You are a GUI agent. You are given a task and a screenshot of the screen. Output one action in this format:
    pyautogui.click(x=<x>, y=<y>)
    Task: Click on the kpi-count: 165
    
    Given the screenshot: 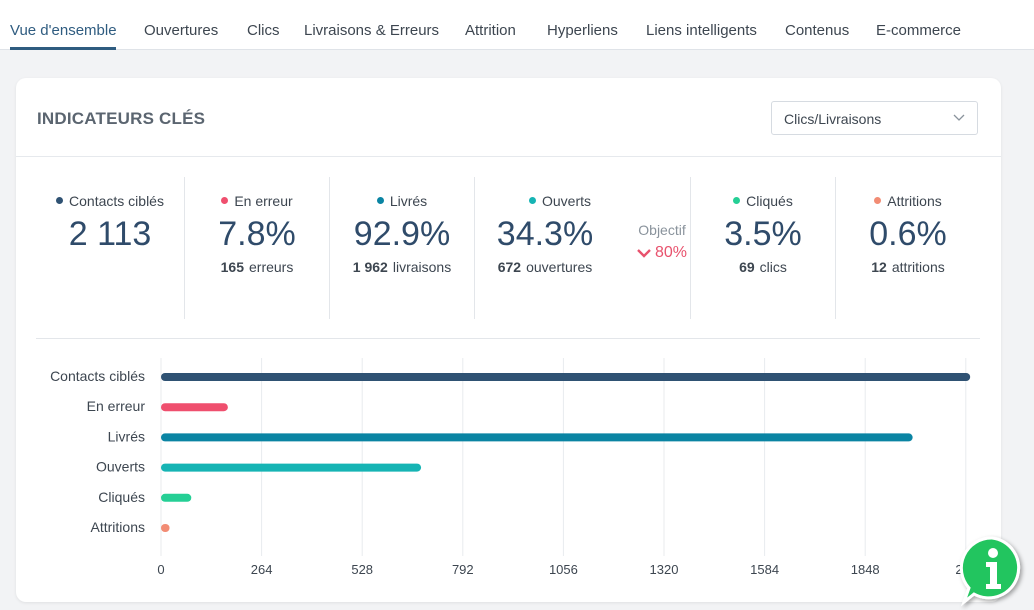 What is the action you would take?
    pyautogui.click(x=232, y=267)
    